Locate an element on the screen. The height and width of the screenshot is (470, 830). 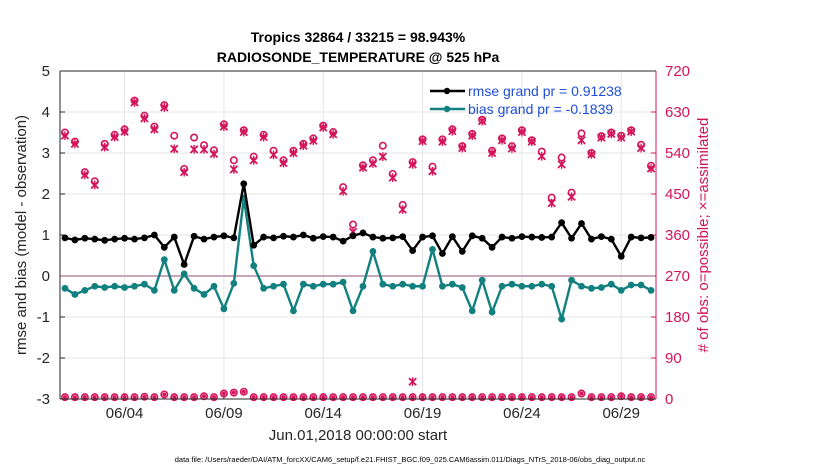
x-tick-label: 06/04 is located at coordinates (125, 413).